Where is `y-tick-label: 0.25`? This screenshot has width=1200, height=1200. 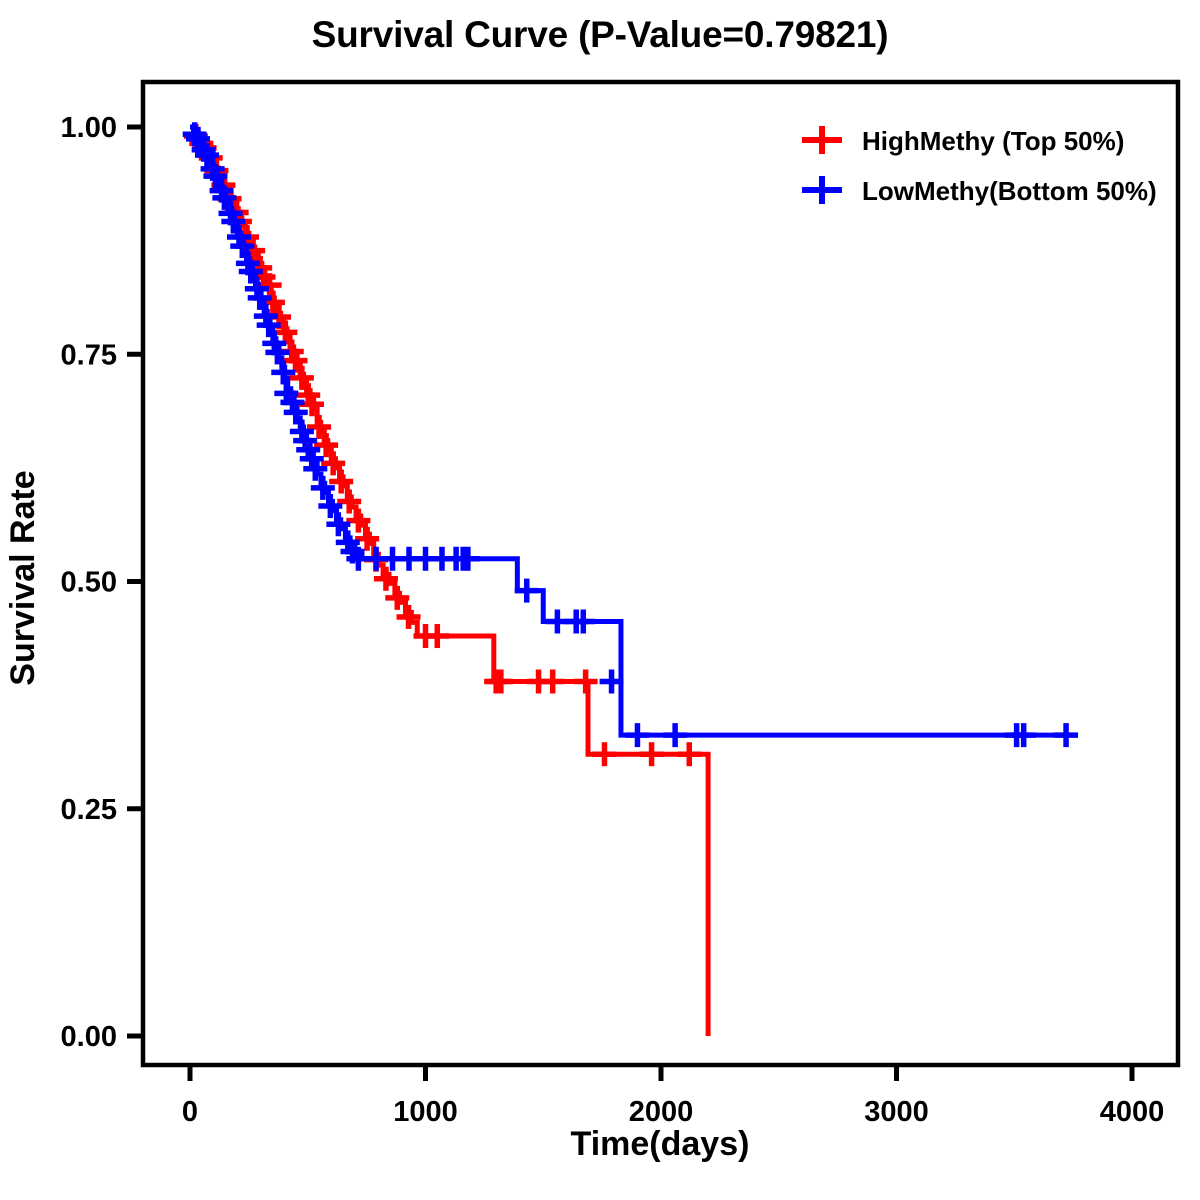
y-tick-label: 0.25 is located at coordinates (89, 810).